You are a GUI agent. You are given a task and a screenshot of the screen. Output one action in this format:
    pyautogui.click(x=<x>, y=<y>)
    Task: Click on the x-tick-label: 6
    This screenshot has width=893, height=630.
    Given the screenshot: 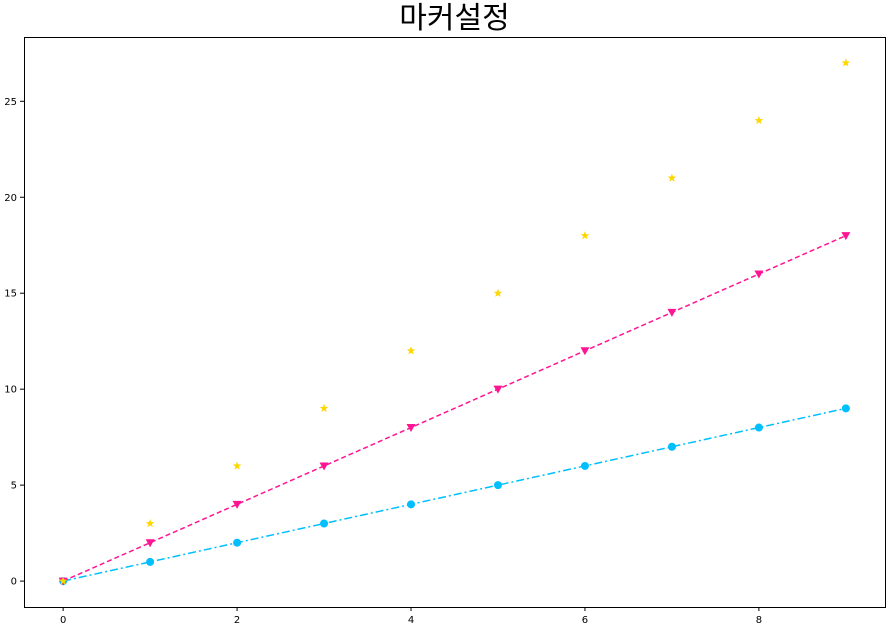 What is the action you would take?
    pyautogui.click(x=585, y=620)
    